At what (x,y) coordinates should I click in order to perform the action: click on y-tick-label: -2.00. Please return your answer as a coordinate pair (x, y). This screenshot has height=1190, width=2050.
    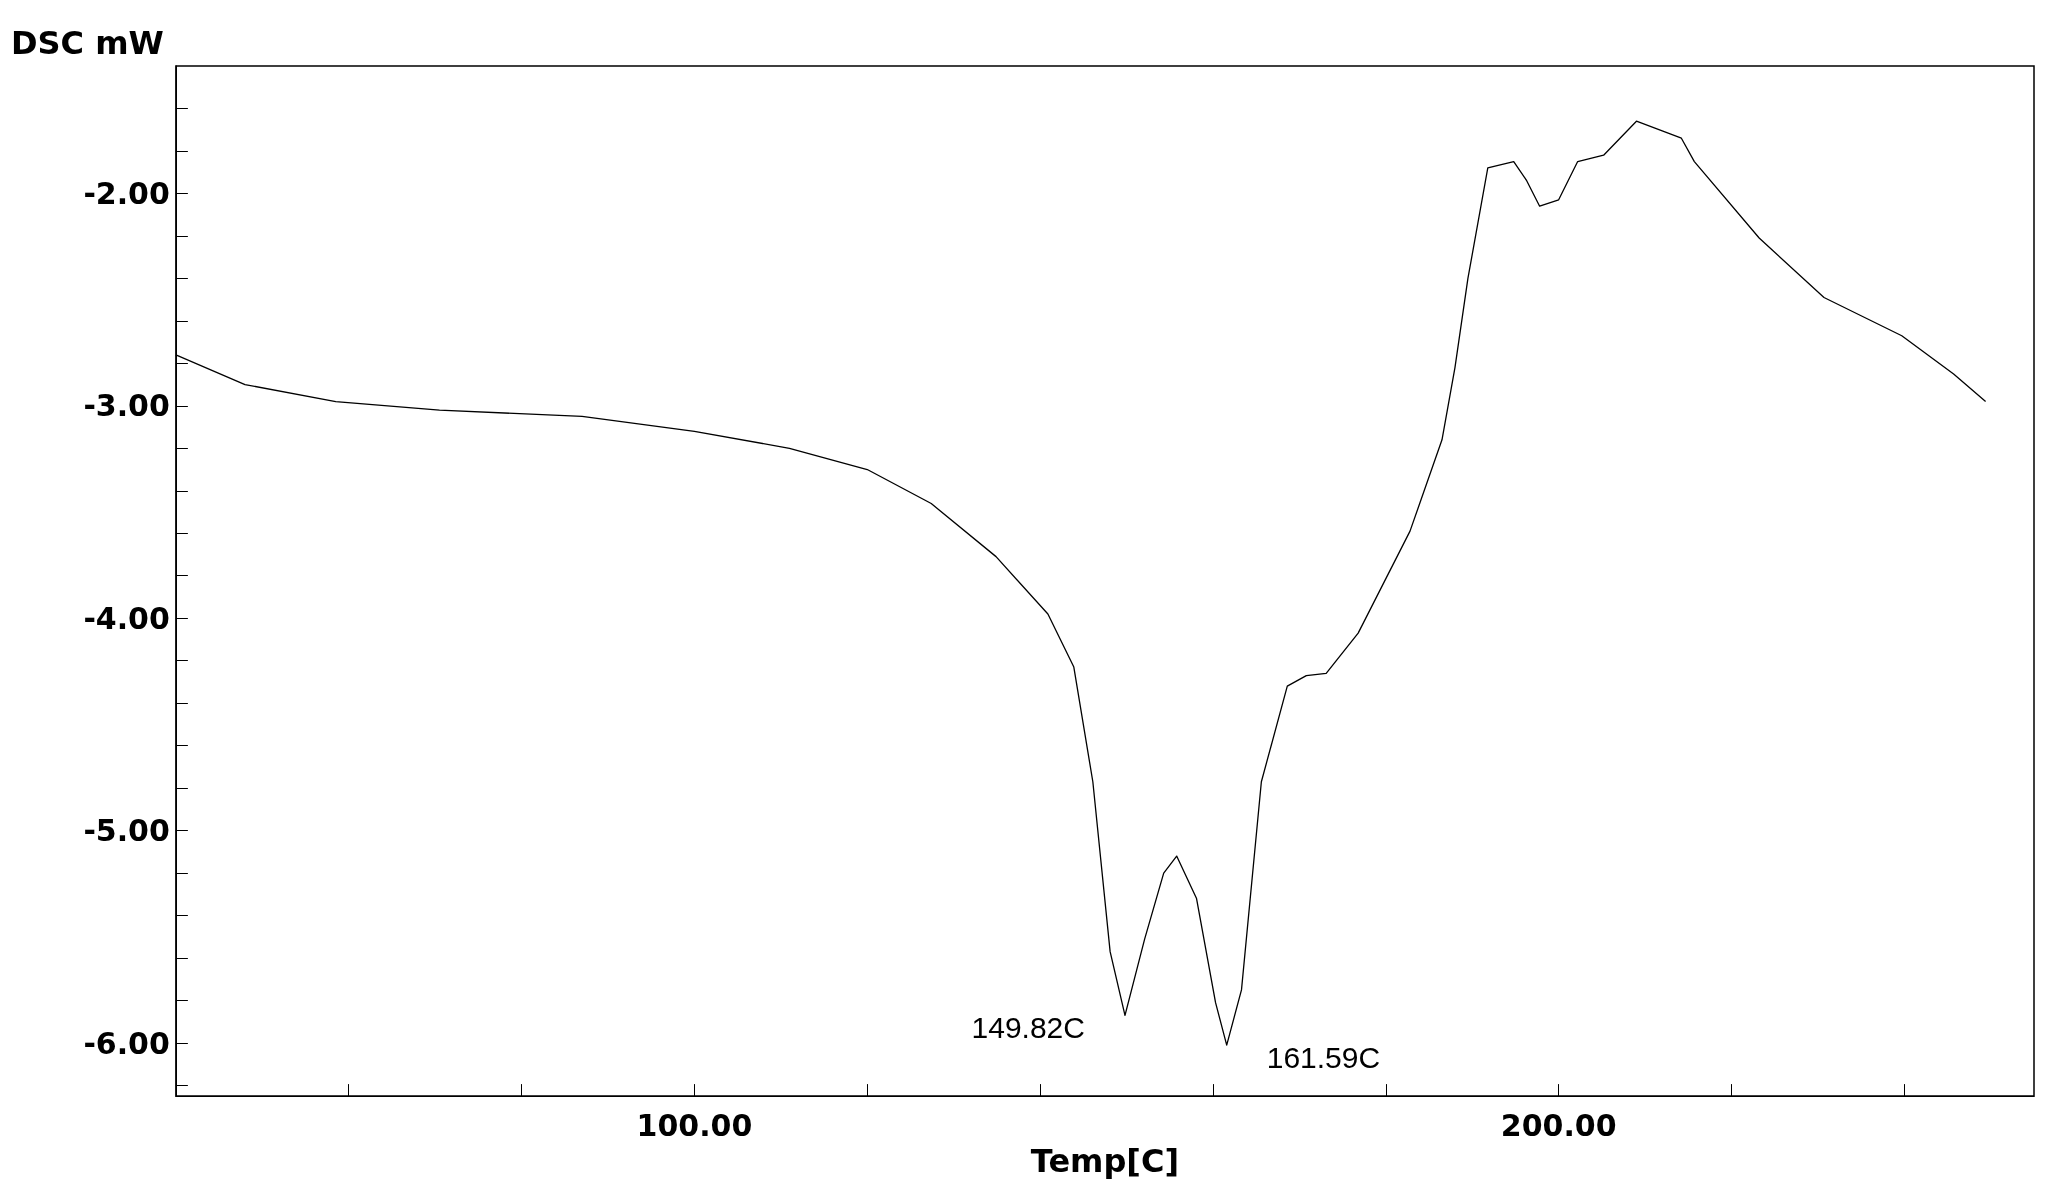
    Looking at the image, I should click on (126, 193).